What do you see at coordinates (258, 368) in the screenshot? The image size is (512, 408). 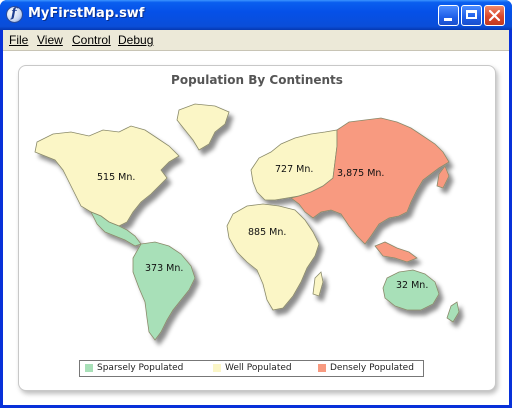 I see `legend-label-well: Well Populated` at bounding box center [258, 368].